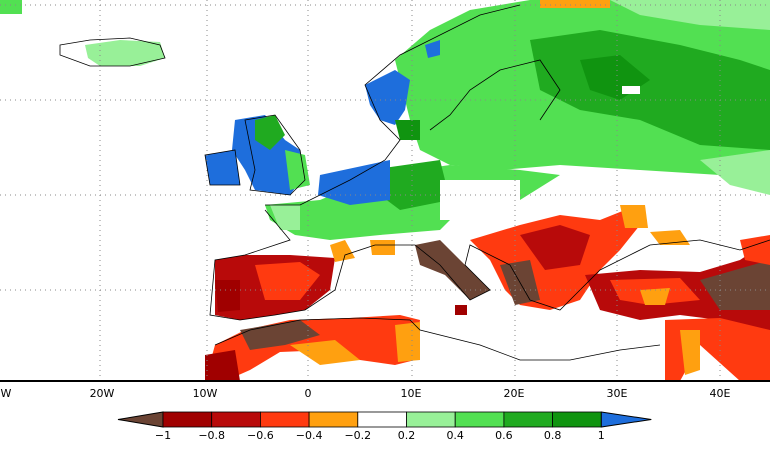 Image resolution: width=770 pixels, height=451 pixels. I want to click on x-tick-label: 10W, so click(205, 393).